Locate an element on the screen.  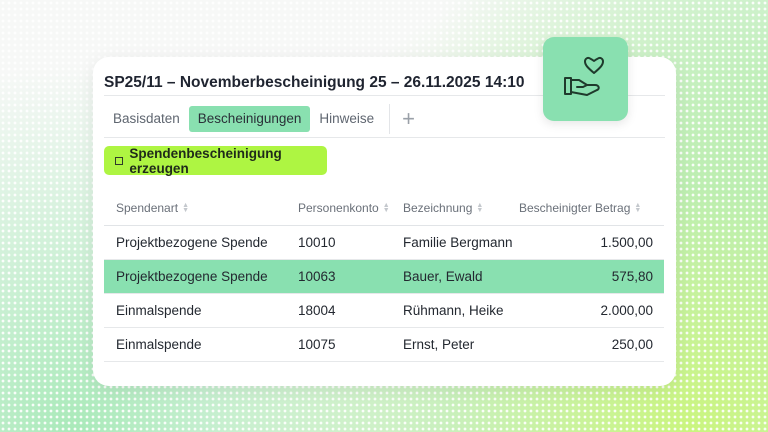
column-label: Bescheinigter Betrag is located at coordinates (575, 207).